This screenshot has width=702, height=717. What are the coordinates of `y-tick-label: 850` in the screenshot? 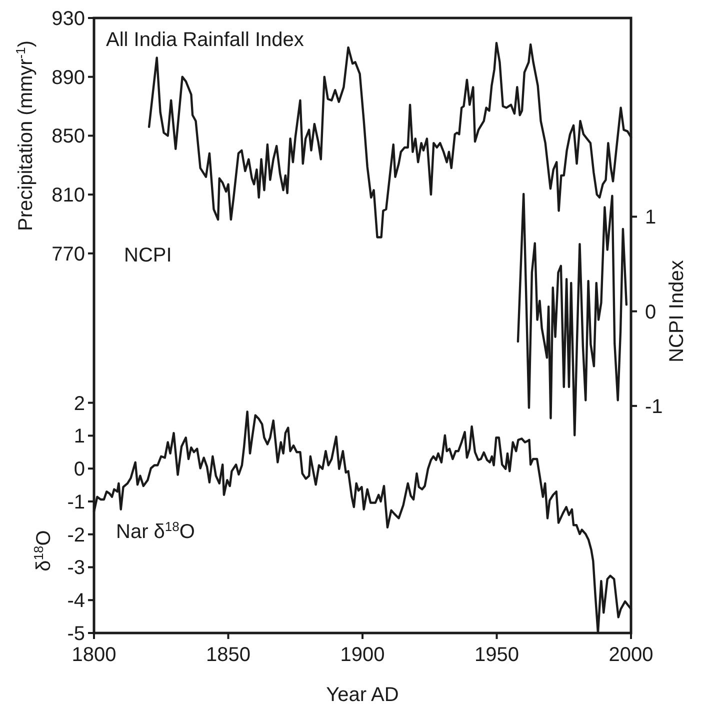 It's located at (68, 137).